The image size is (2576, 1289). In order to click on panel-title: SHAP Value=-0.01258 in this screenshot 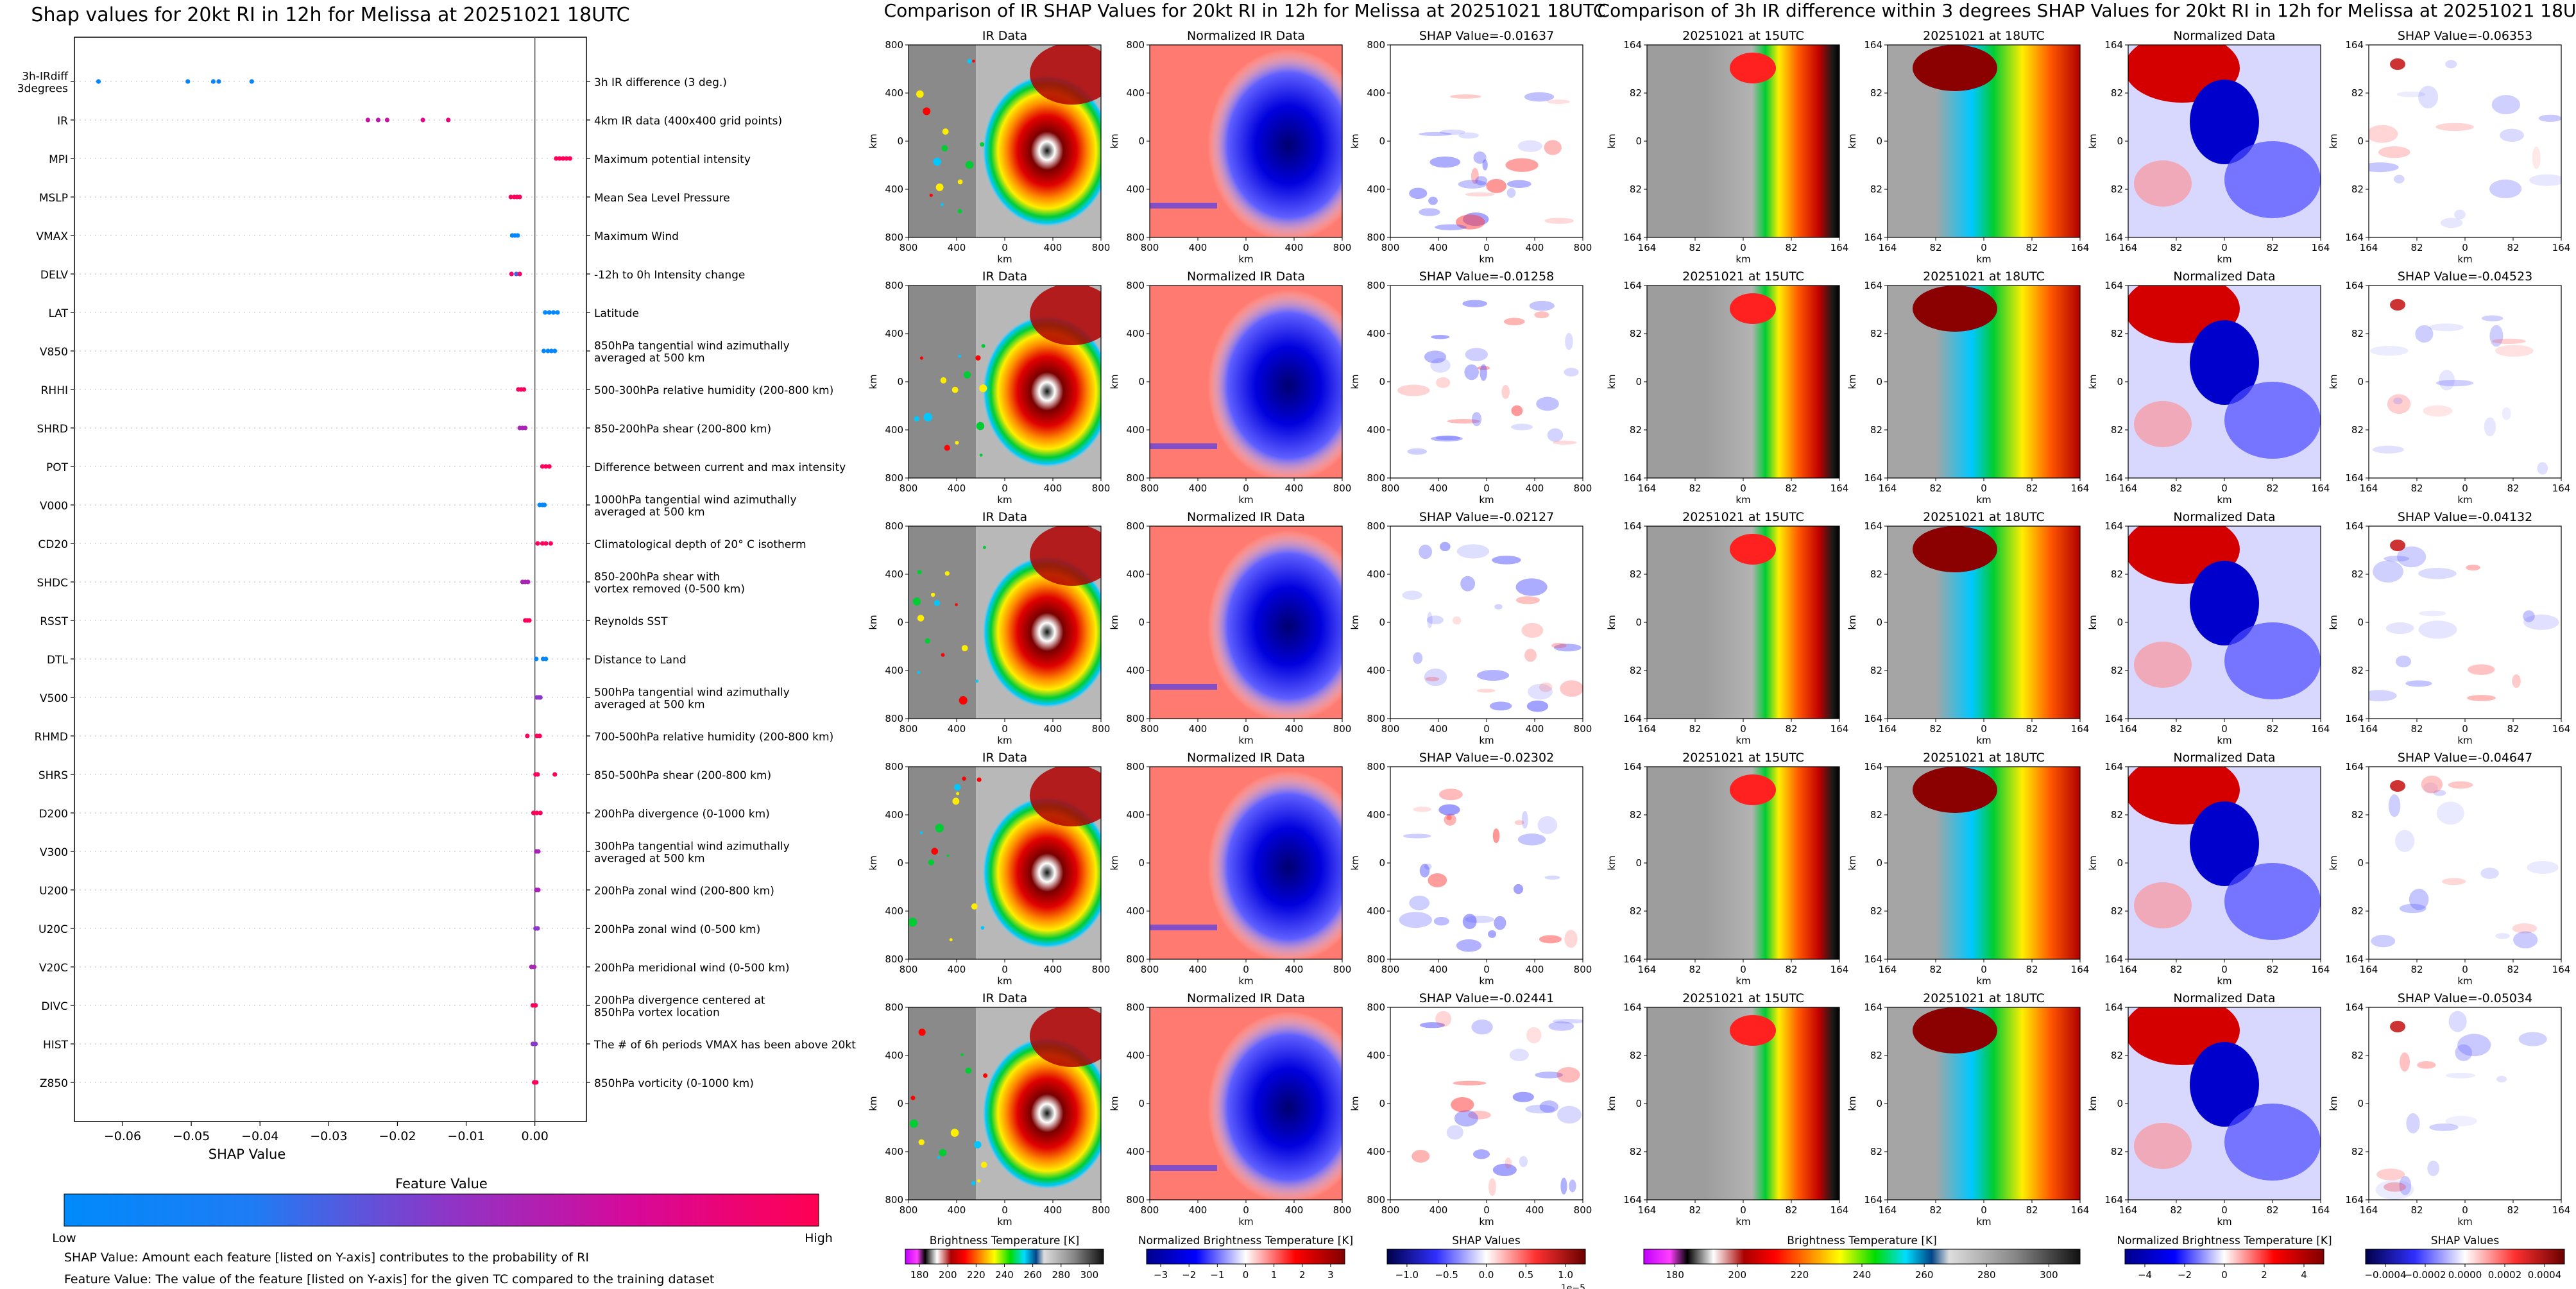, I will do `click(1486, 276)`.